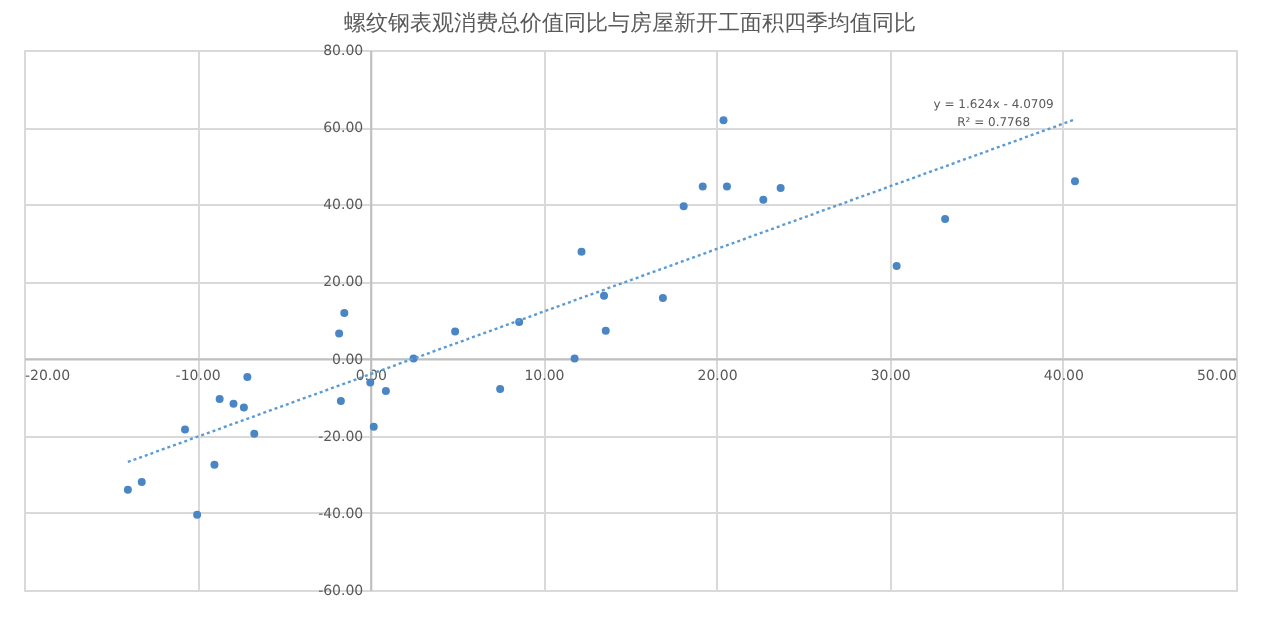  What do you see at coordinates (630, 23) in the screenshot?
I see `chart-title: 螺纹钢表观消费总价值同比与房屋新开工面积四季均值同比` at bounding box center [630, 23].